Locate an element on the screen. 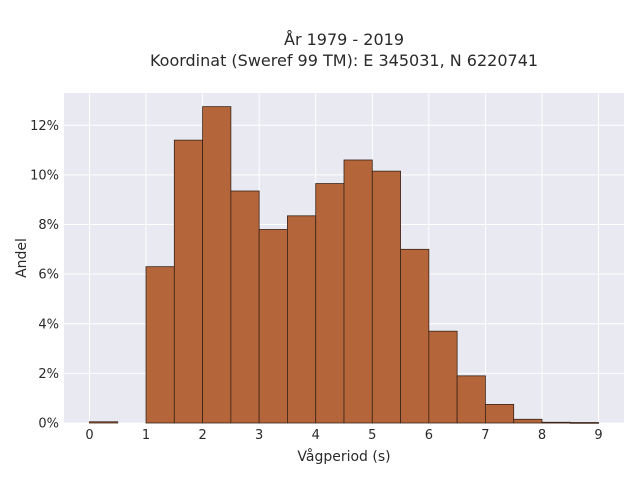 The image size is (640, 480). y-tick-label: 10% is located at coordinates (44, 175).